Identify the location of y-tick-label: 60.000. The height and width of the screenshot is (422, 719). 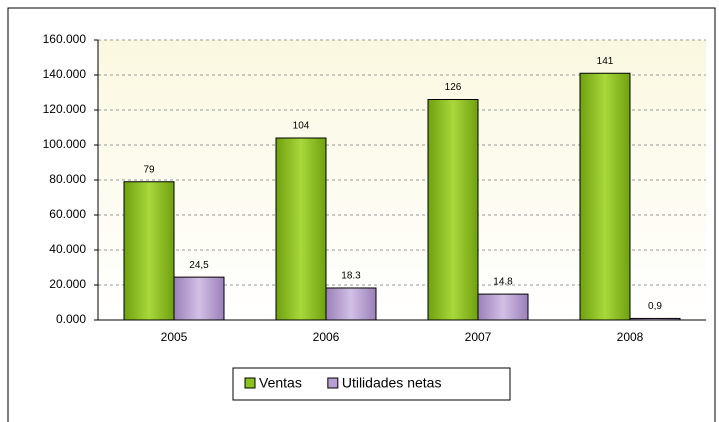
(67, 214).